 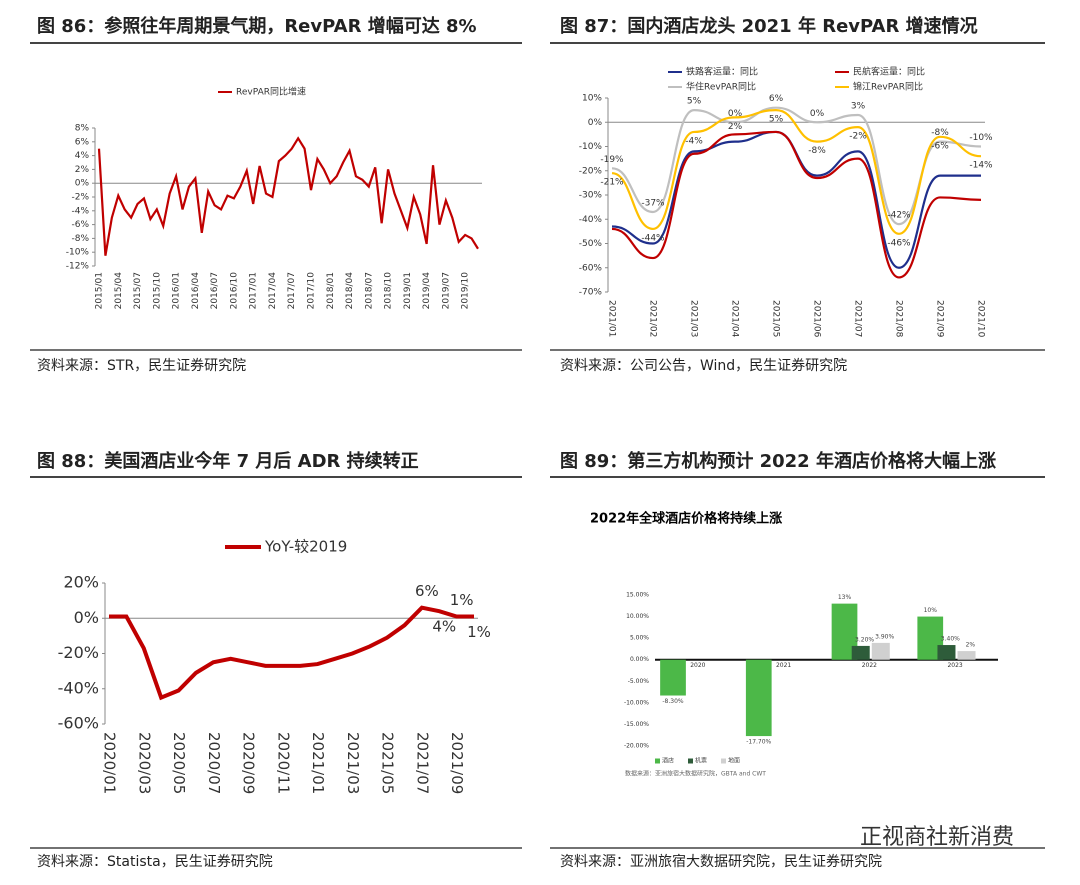 I want to click on data-label: -21%, so click(x=612, y=183).